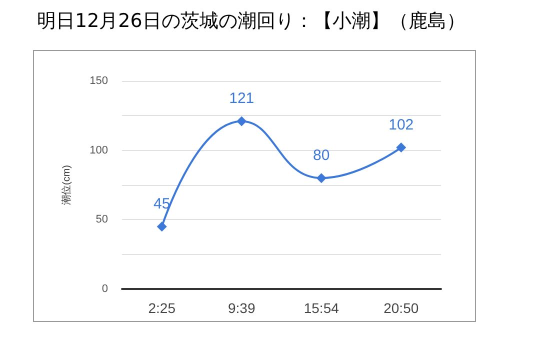  Describe the element at coordinates (322, 308) in the screenshot. I see `x-tick-label: 15:54` at that location.